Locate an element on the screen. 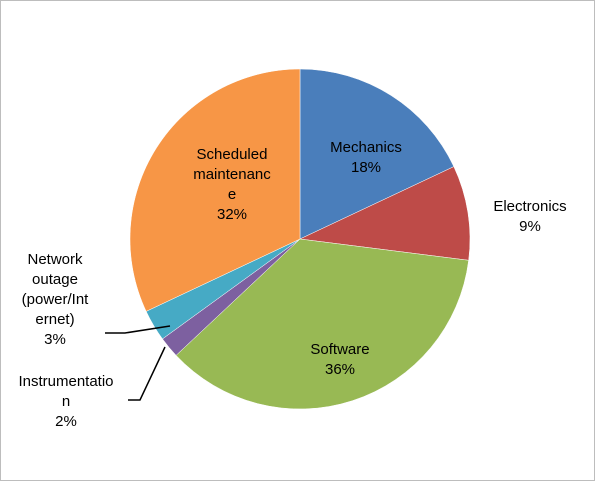 The image size is (595, 481). value-label: 2% is located at coordinates (66, 421).